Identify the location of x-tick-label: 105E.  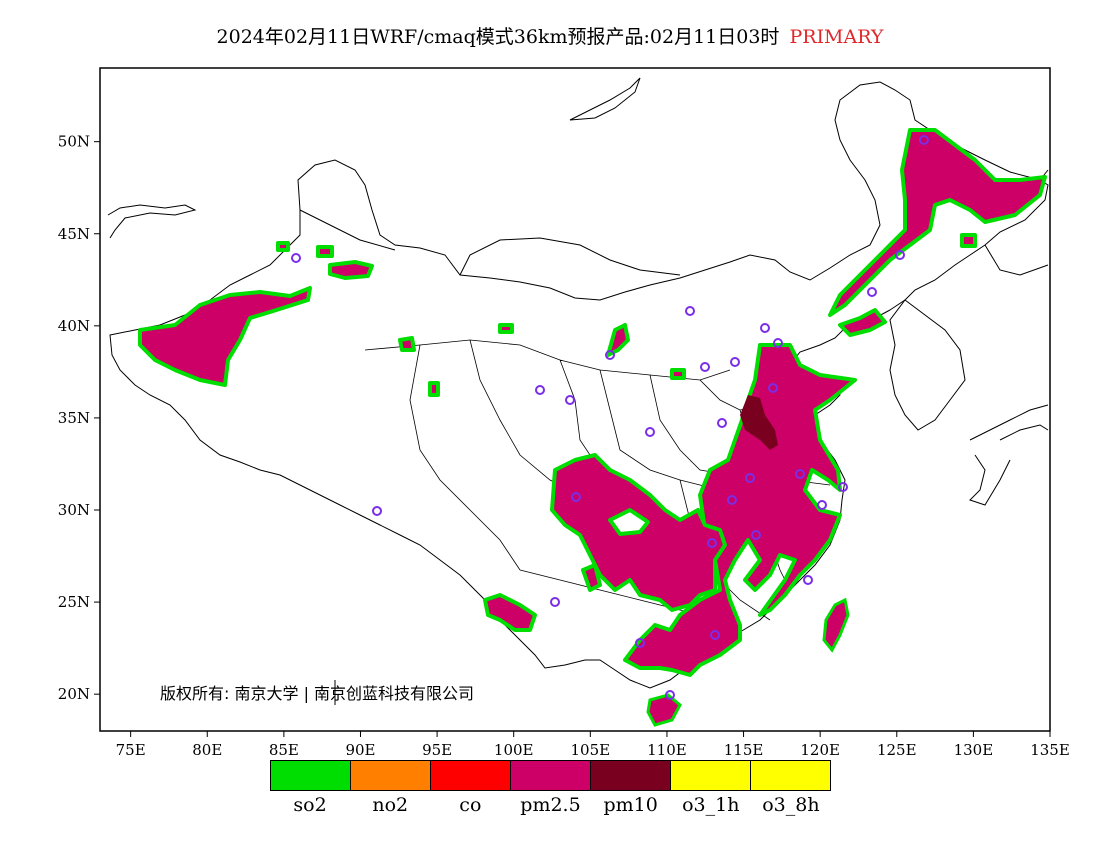
(591, 750).